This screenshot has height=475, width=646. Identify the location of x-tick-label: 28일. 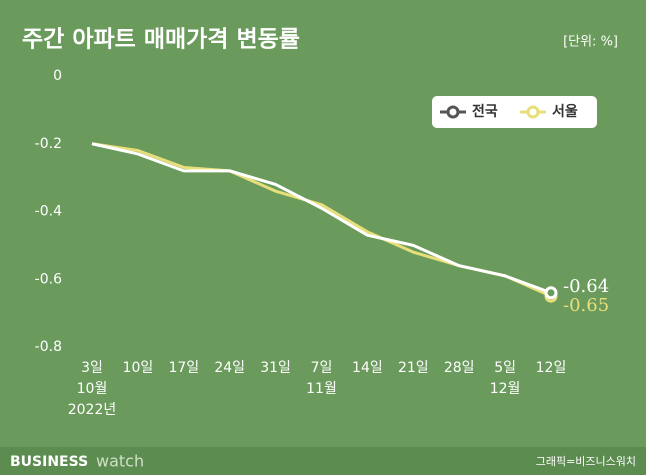
(459, 368).